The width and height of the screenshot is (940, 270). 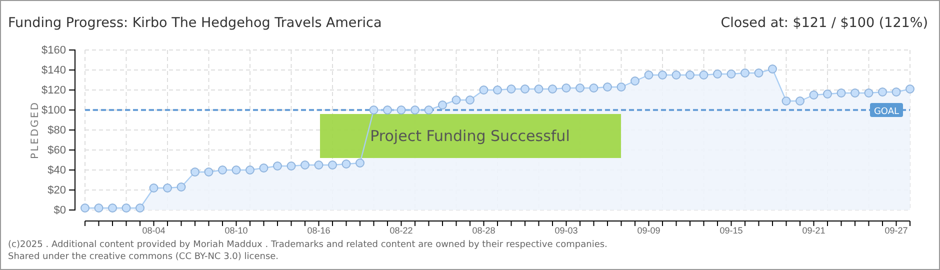 I want to click on y-tick-label: $140, so click(x=54, y=70).